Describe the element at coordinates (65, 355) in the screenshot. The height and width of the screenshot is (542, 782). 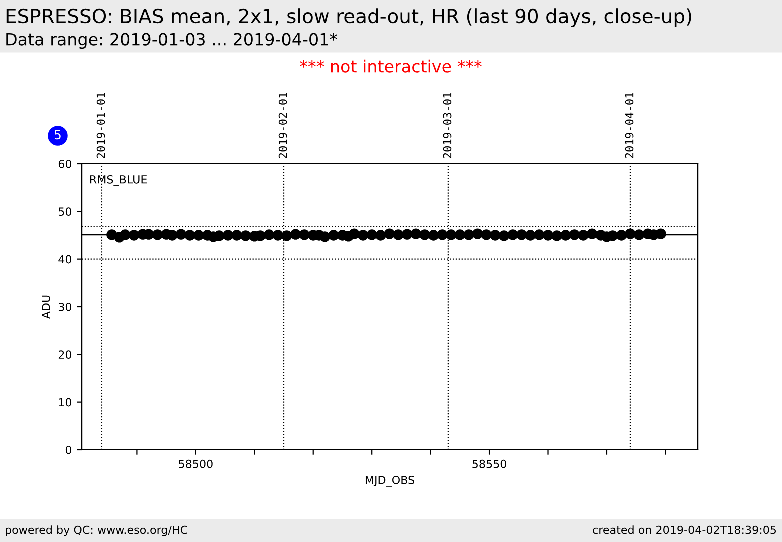
I see `y-tick-label: 20` at that location.